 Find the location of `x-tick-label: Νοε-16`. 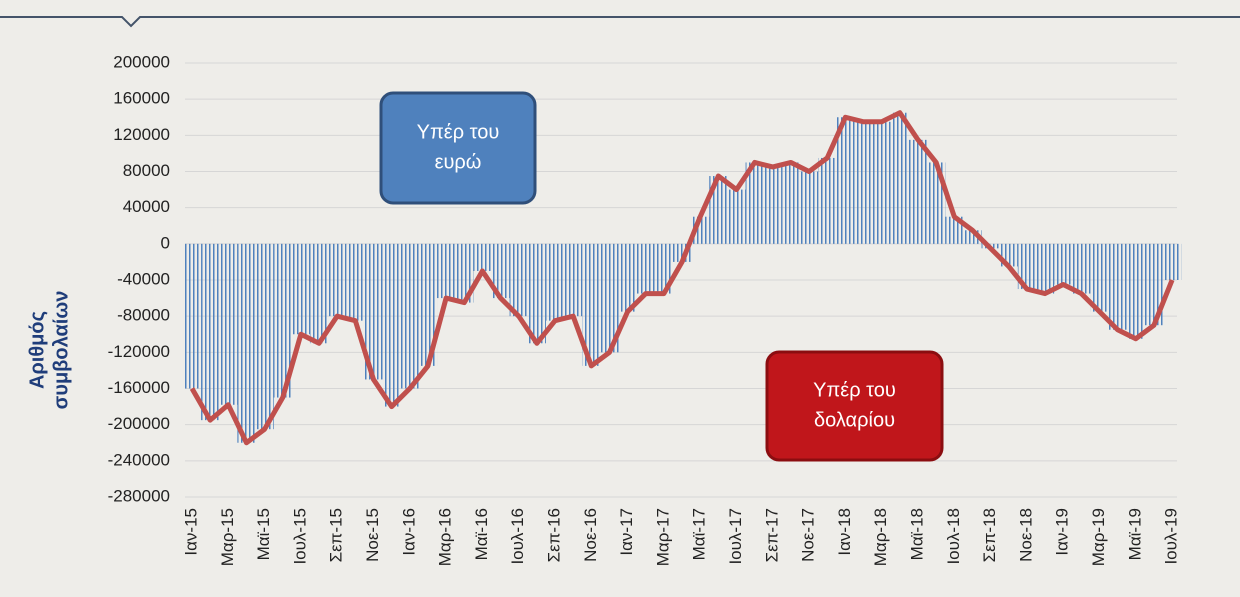

x-tick-label: Νοε-16 is located at coordinates (590, 535).